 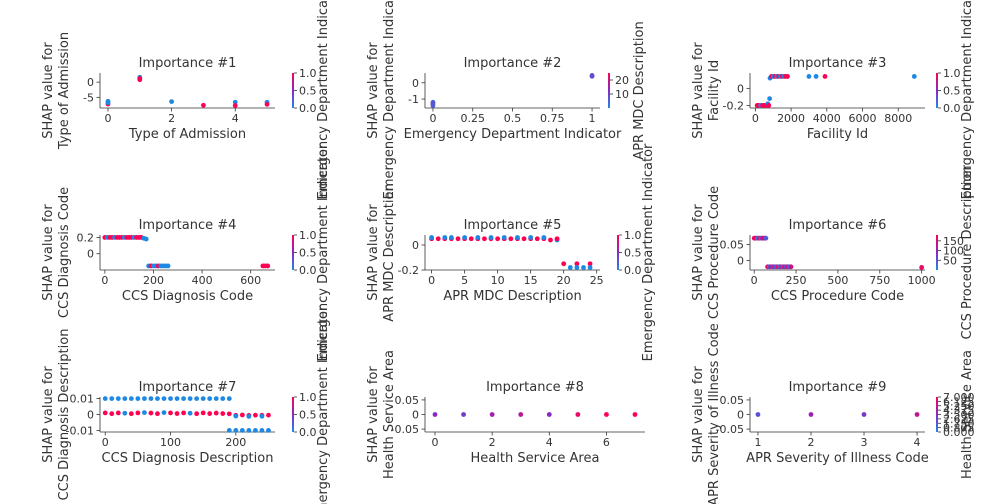 I want to click on colorbar-tick-label: 100, so click(x=953, y=251).